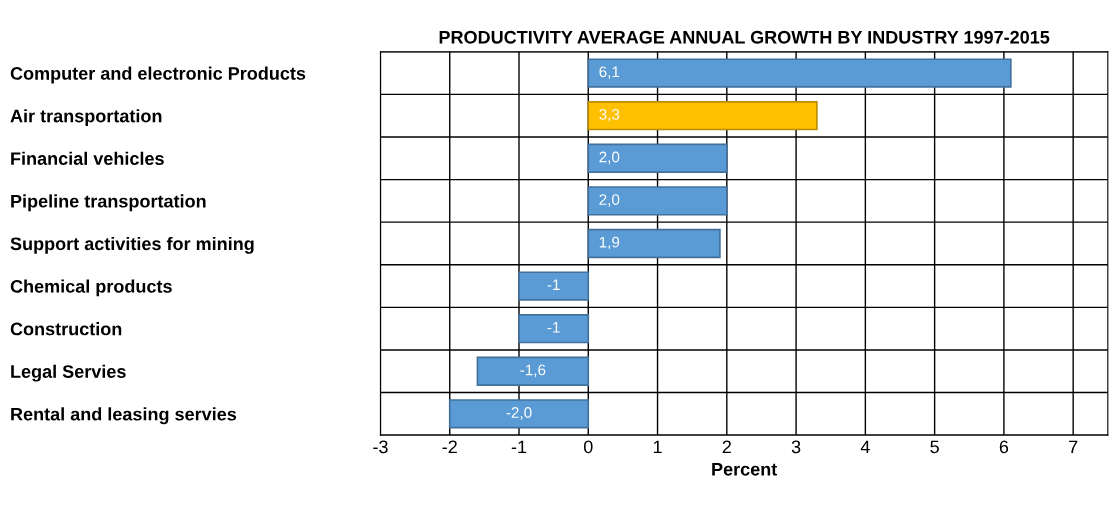 This screenshot has width=1119, height=518. Describe the element at coordinates (745, 469) in the screenshot. I see `x-axis-title: Percent` at that location.